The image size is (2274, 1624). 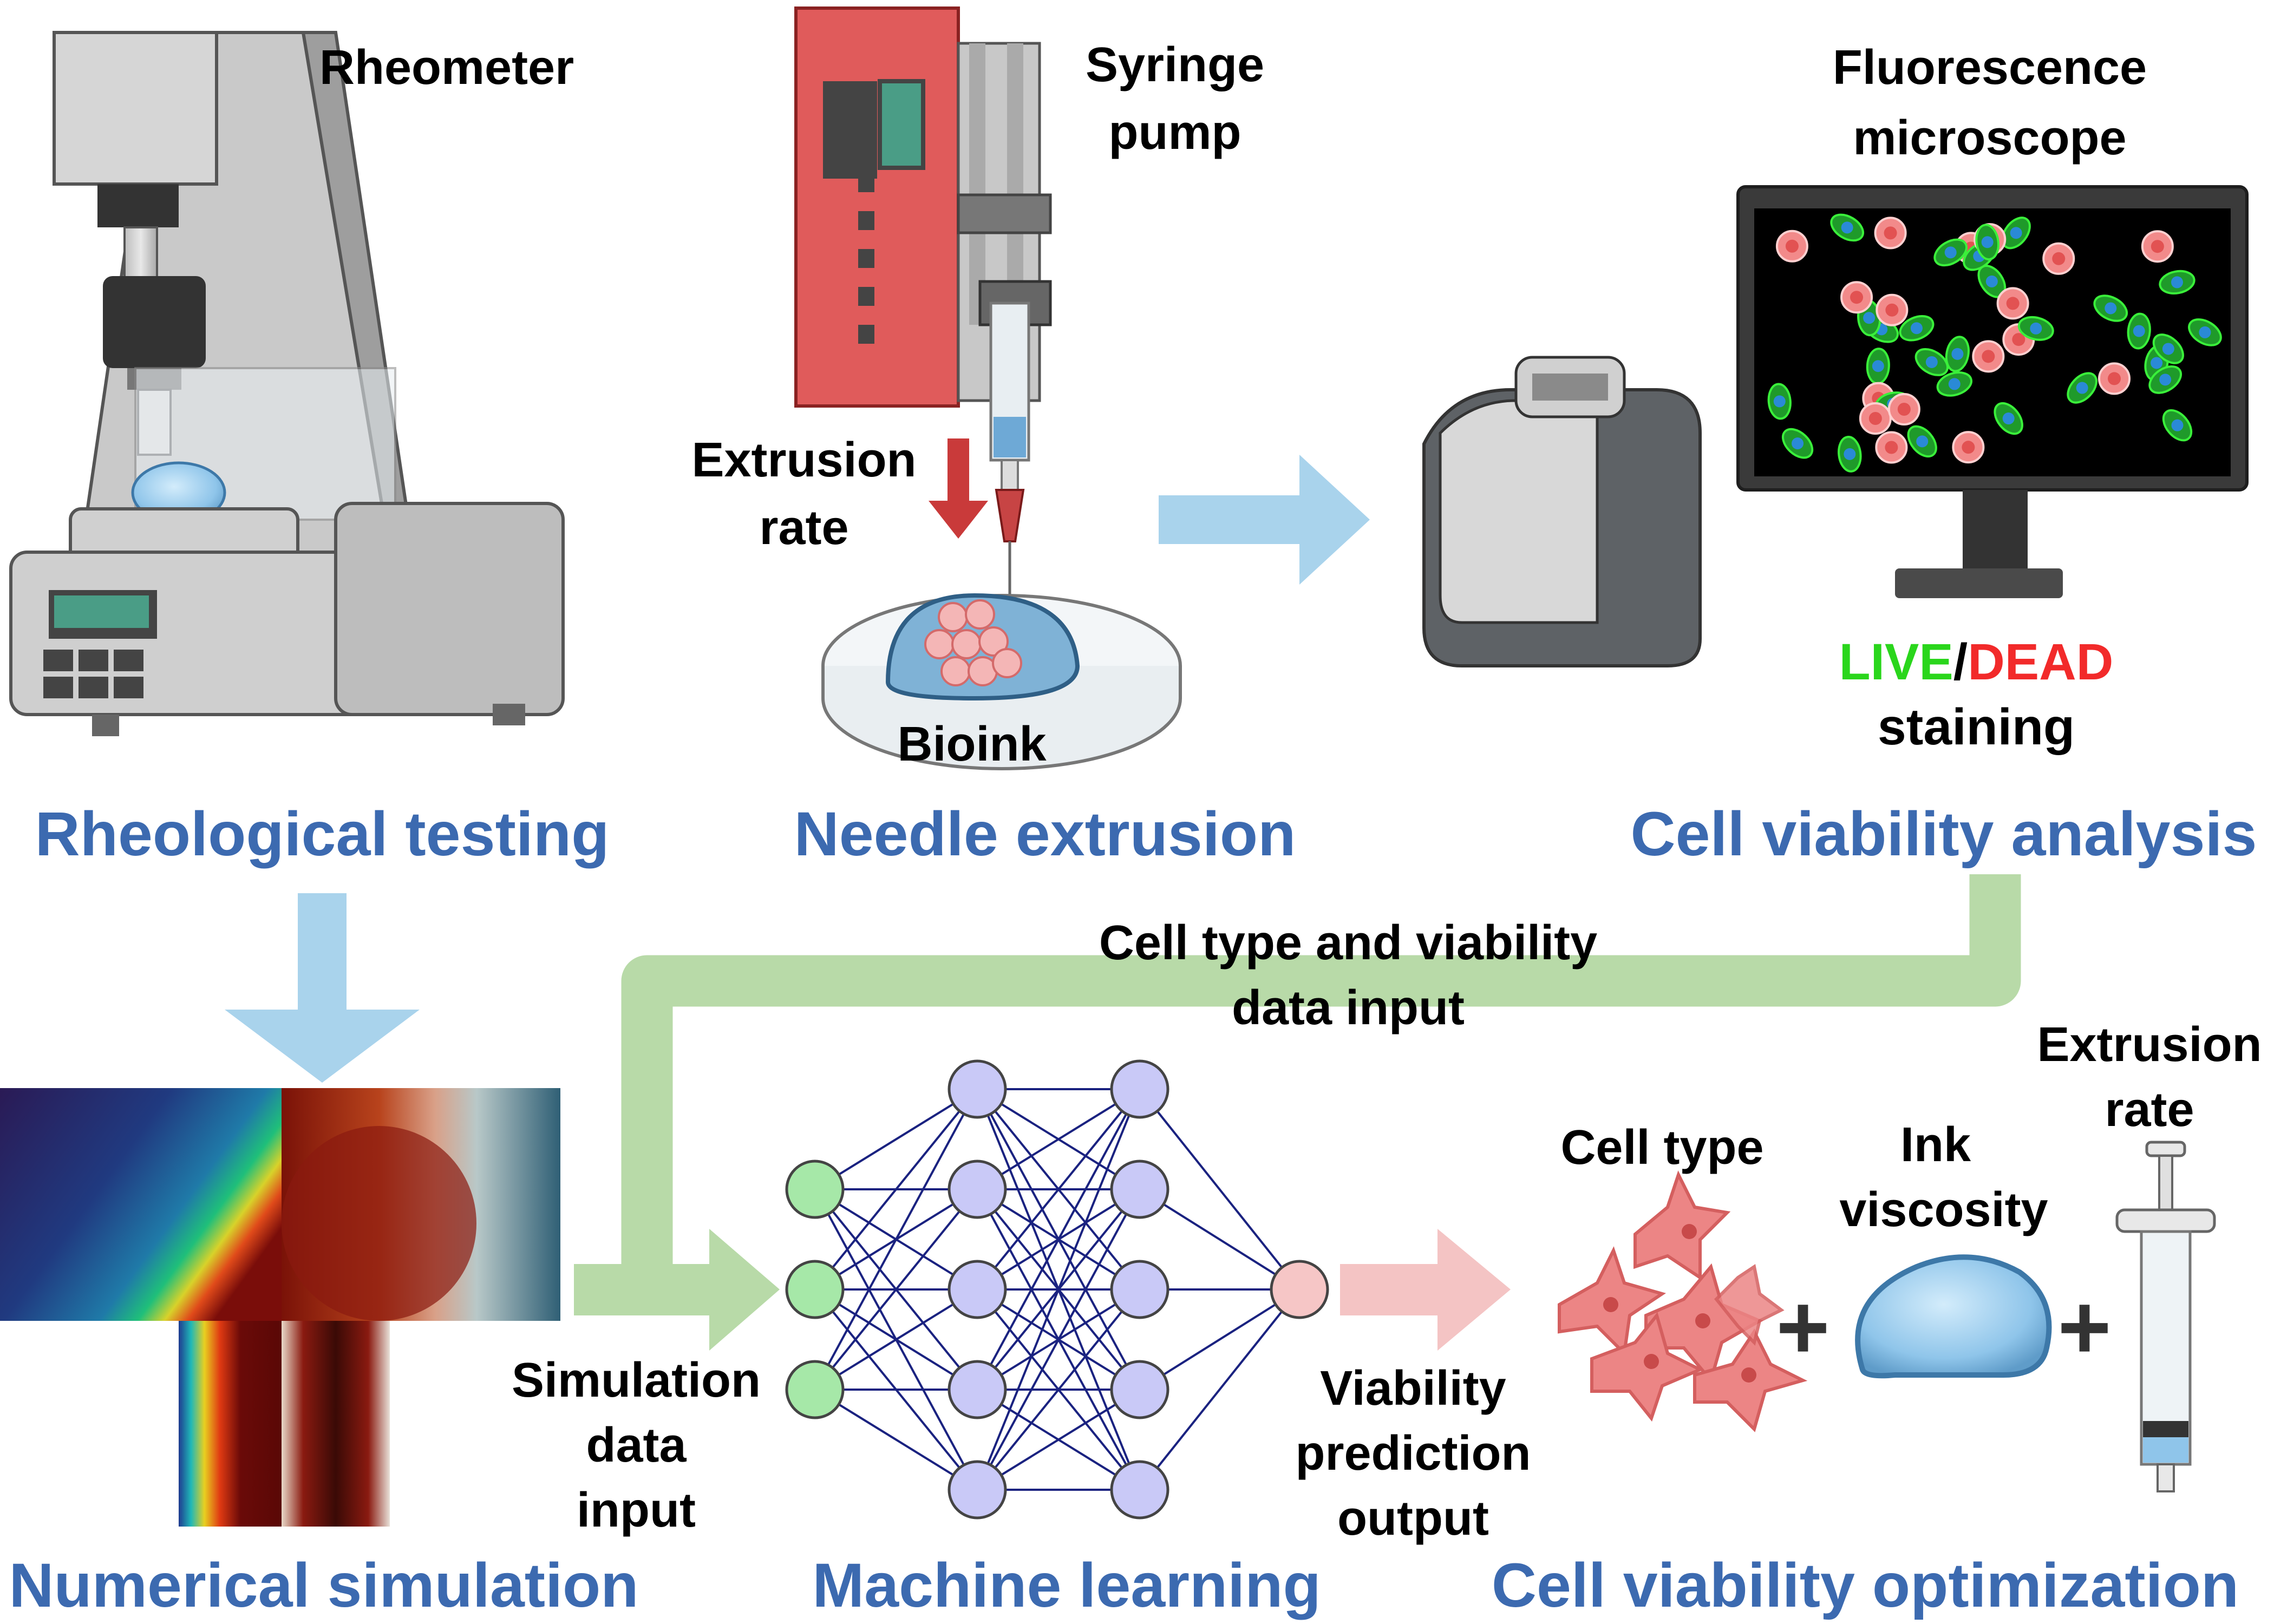 What do you see at coordinates (1866, 1586) in the screenshot?
I see `section-cell-viability-optimization: Cell viability optimization` at bounding box center [1866, 1586].